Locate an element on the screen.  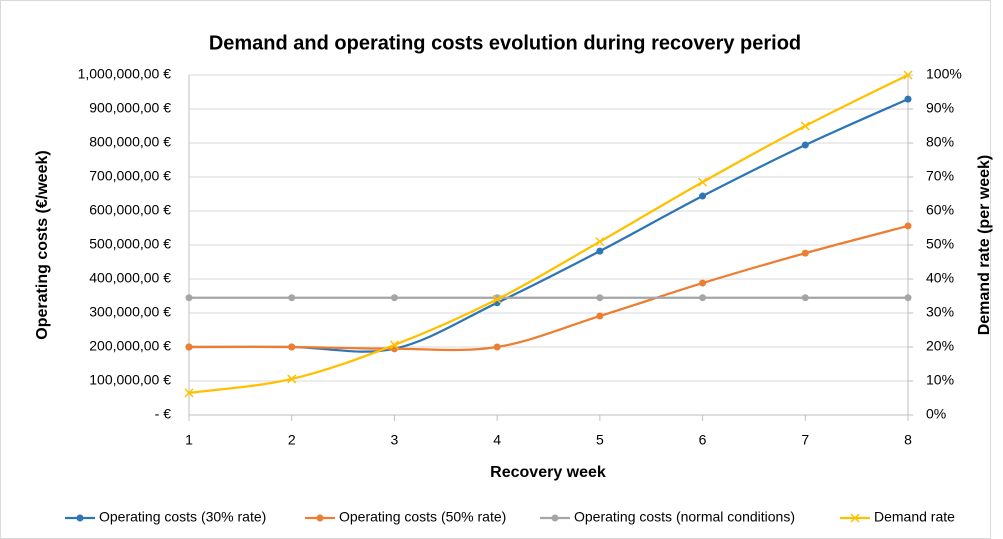
x-tick-label: 1 is located at coordinates (189, 440).